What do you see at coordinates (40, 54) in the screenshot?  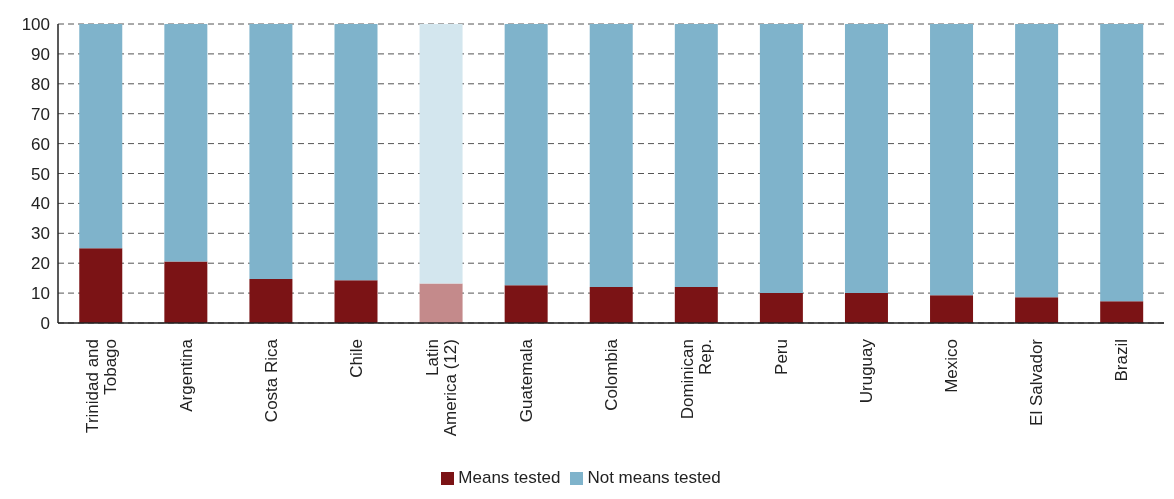 I see `y-tick-label: 90` at bounding box center [40, 54].